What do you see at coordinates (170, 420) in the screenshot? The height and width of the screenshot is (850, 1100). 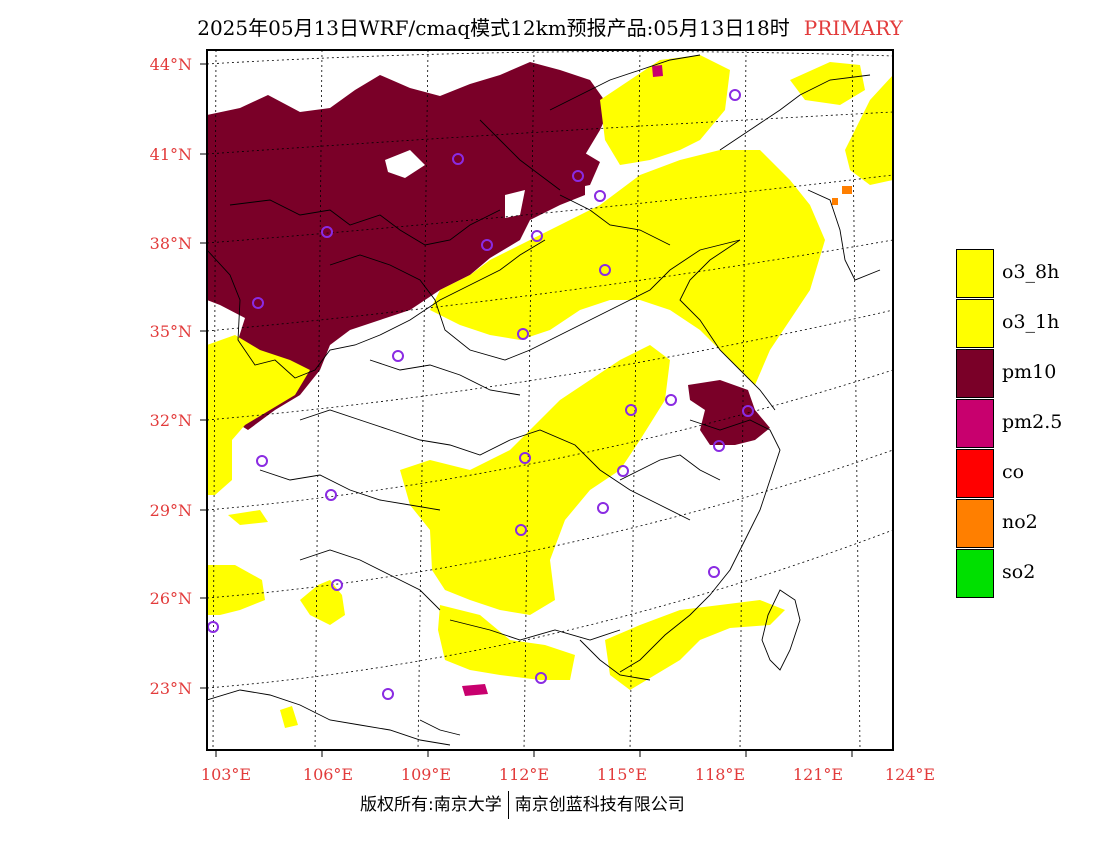 I see `lat-label: 32°N` at bounding box center [170, 420].